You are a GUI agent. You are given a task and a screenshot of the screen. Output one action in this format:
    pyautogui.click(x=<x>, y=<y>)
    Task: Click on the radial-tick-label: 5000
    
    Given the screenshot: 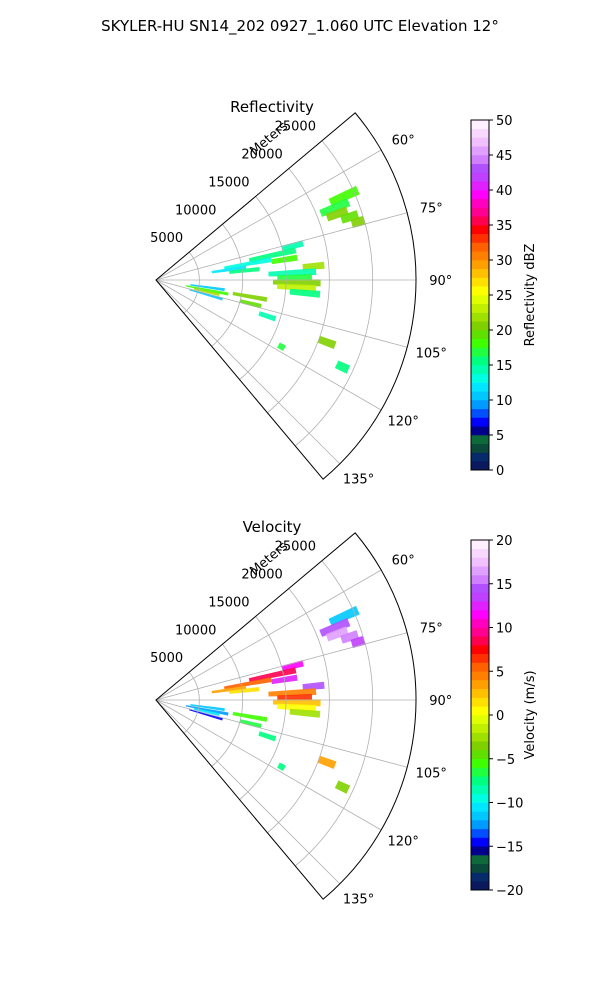 What is the action you would take?
    pyautogui.click(x=166, y=658)
    